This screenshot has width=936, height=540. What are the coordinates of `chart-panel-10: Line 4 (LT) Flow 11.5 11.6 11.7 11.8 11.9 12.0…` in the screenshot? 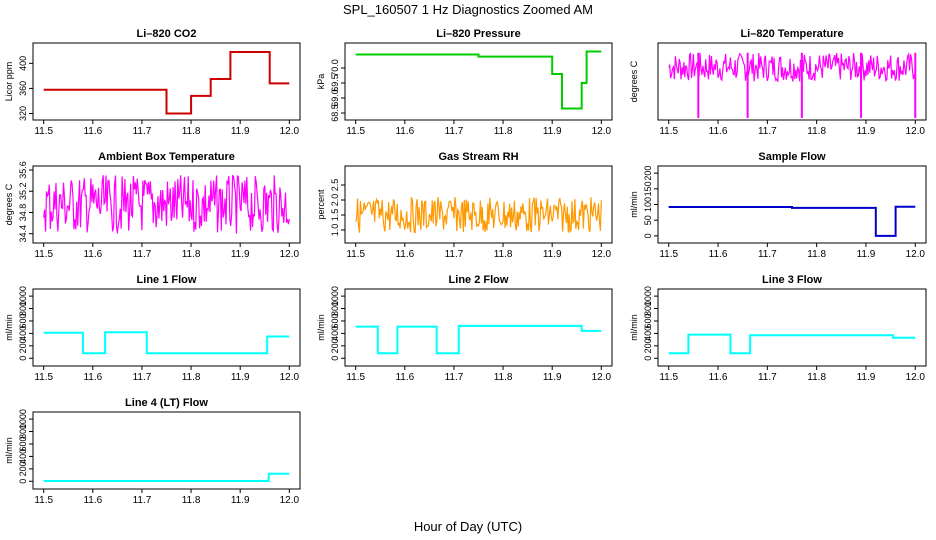 It's located at (152, 451).